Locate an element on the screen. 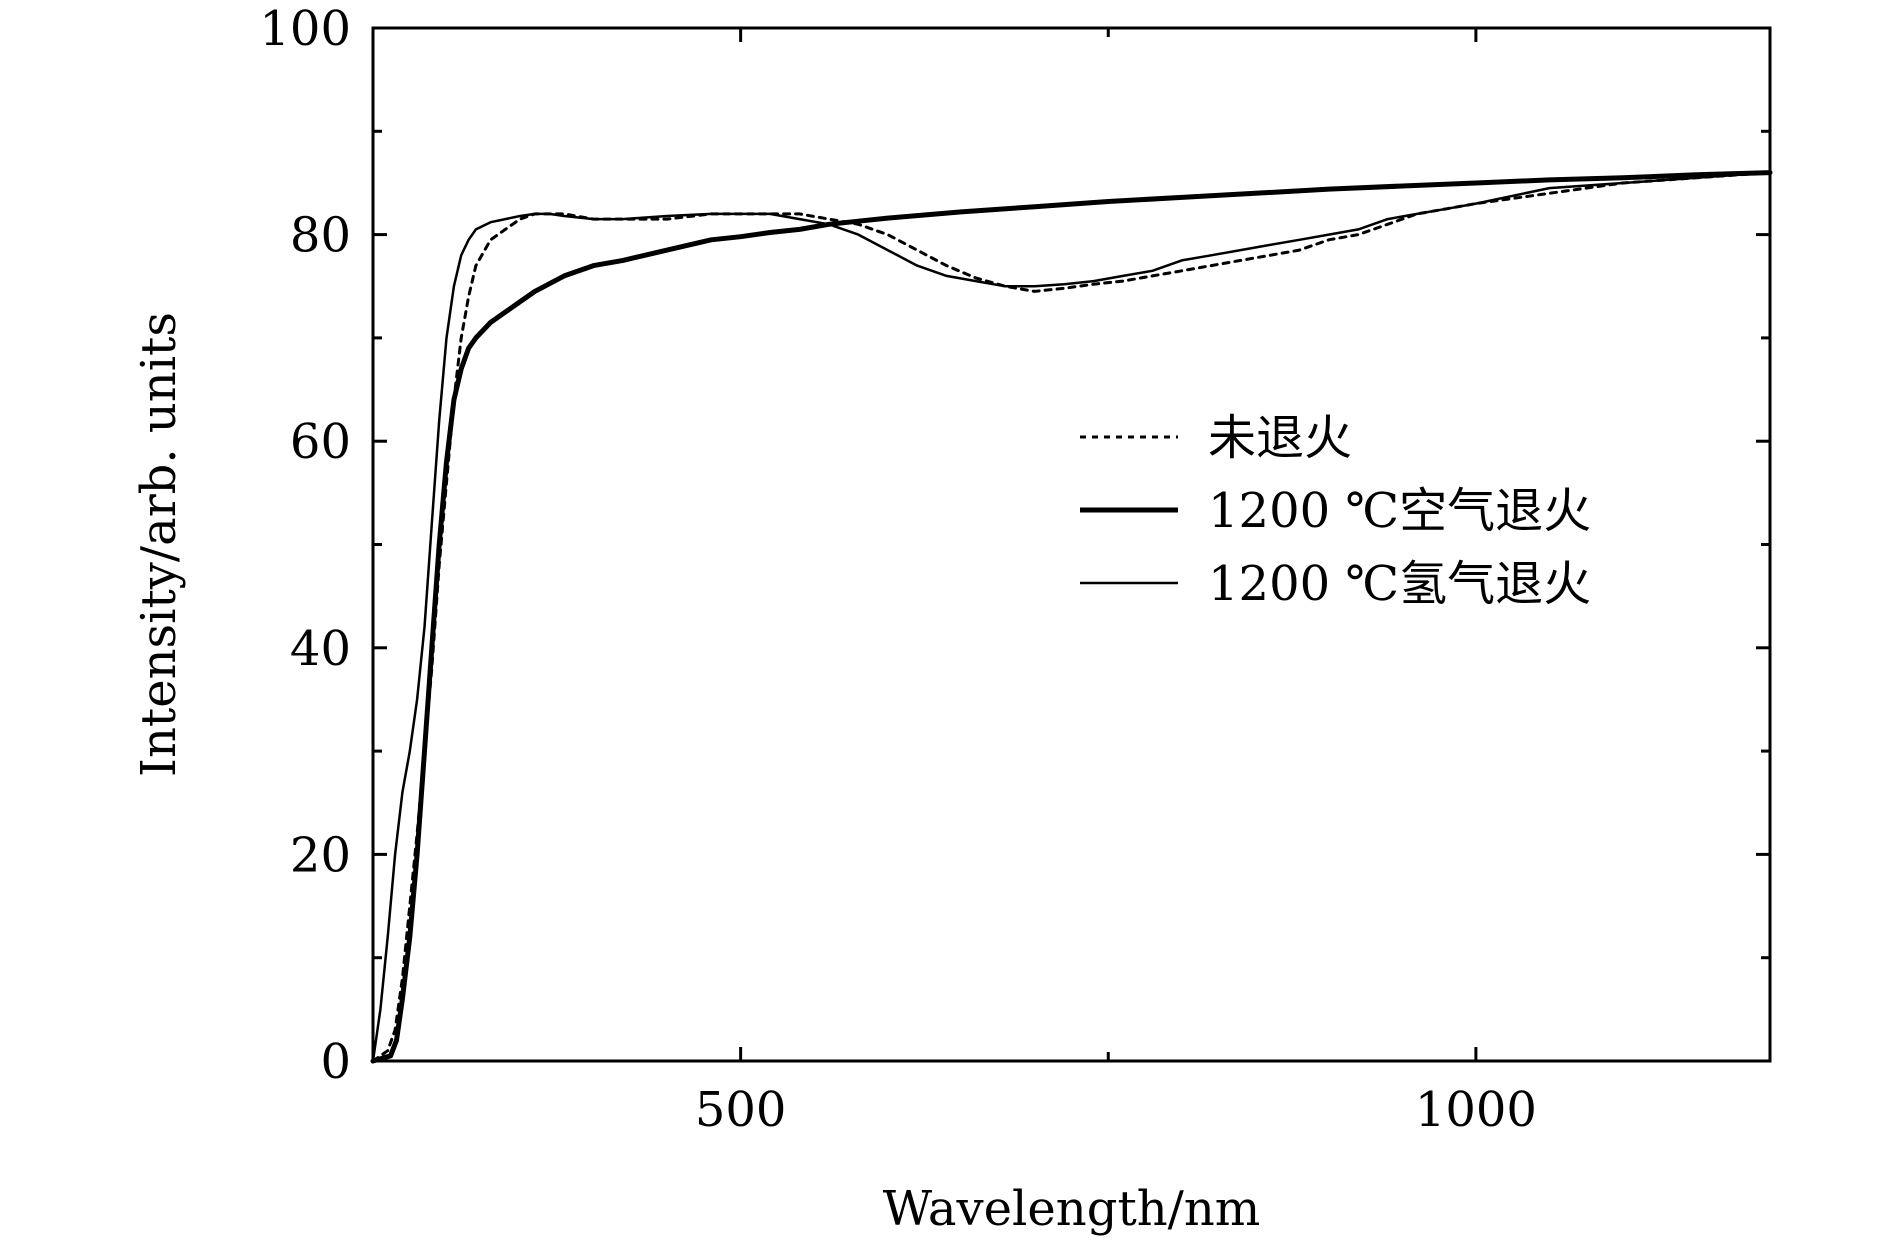 This screenshot has height=1257, width=1890. legend-label-3: 1200 ℃氢气退火 is located at coordinates (1399, 584).